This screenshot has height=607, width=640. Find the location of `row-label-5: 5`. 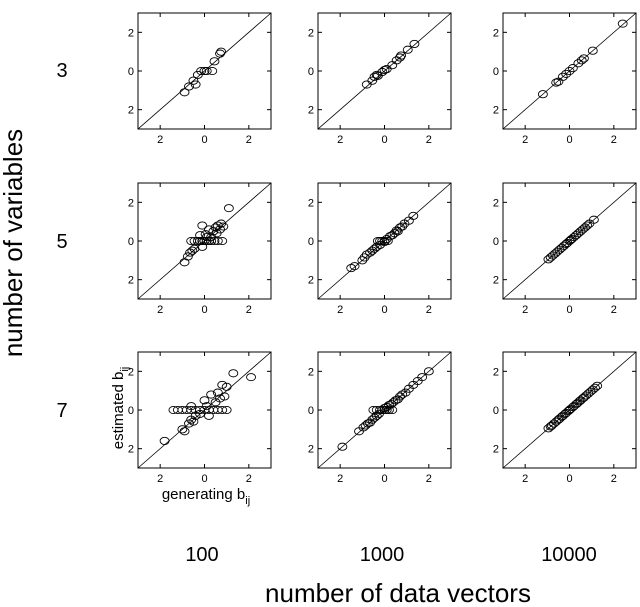

row-label-5: 5 is located at coordinates (61, 242).